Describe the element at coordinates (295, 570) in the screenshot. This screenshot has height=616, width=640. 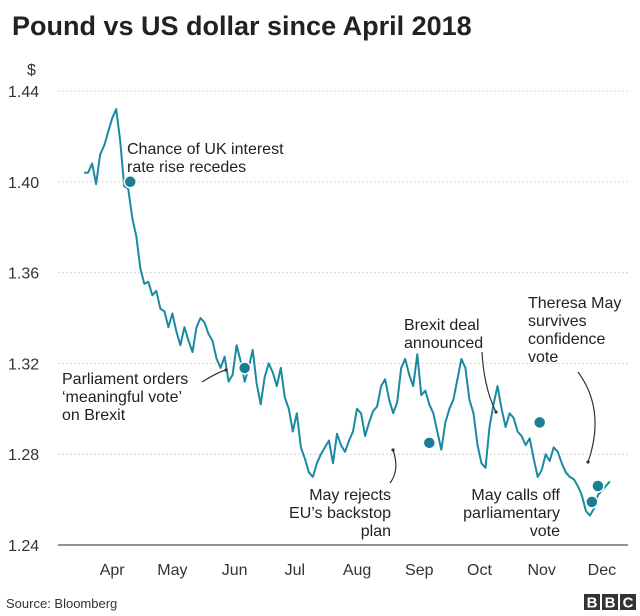
I see `x-tick-label: Jul` at that location.